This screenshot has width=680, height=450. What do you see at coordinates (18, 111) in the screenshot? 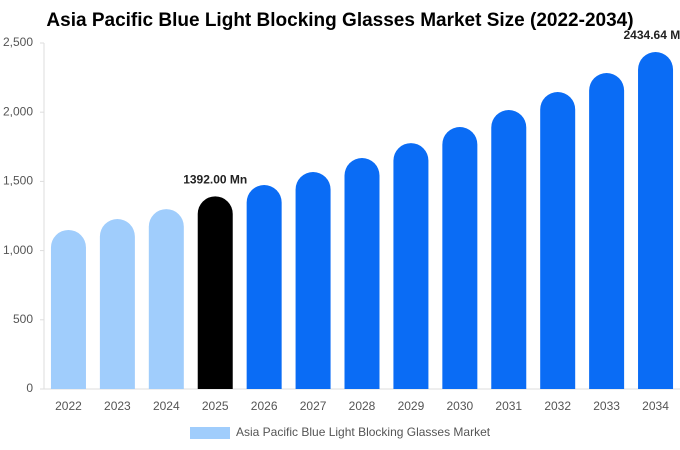
I see `y-tick-label: 2,000` at bounding box center [18, 111].